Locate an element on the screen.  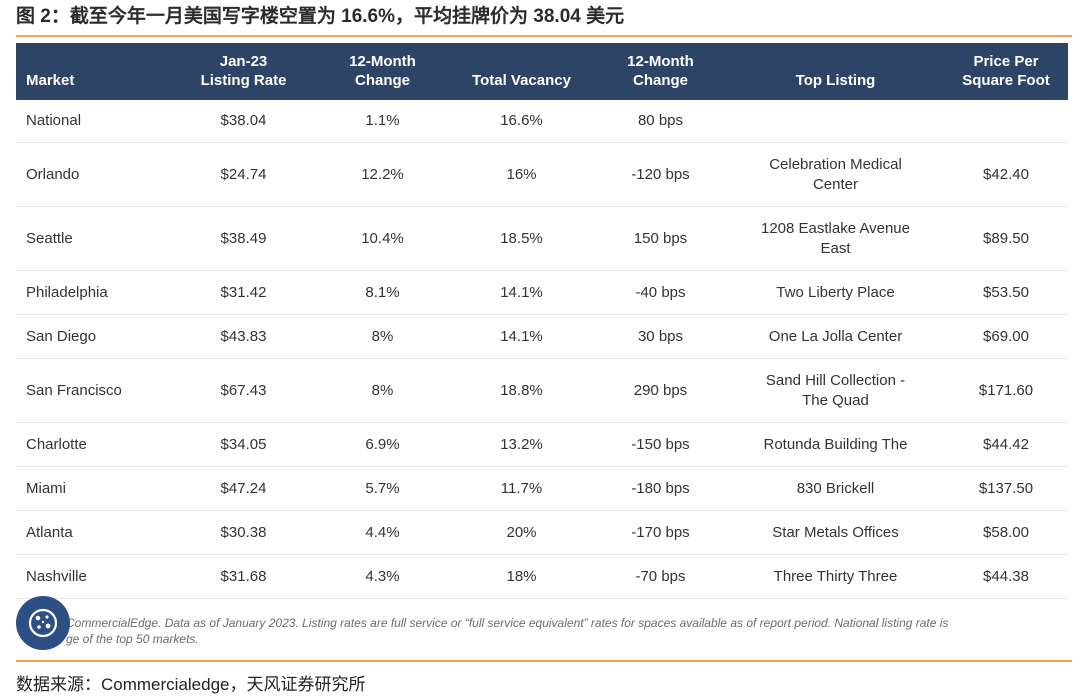
cell-listing-change: 4.4% is located at coordinates (382, 532).